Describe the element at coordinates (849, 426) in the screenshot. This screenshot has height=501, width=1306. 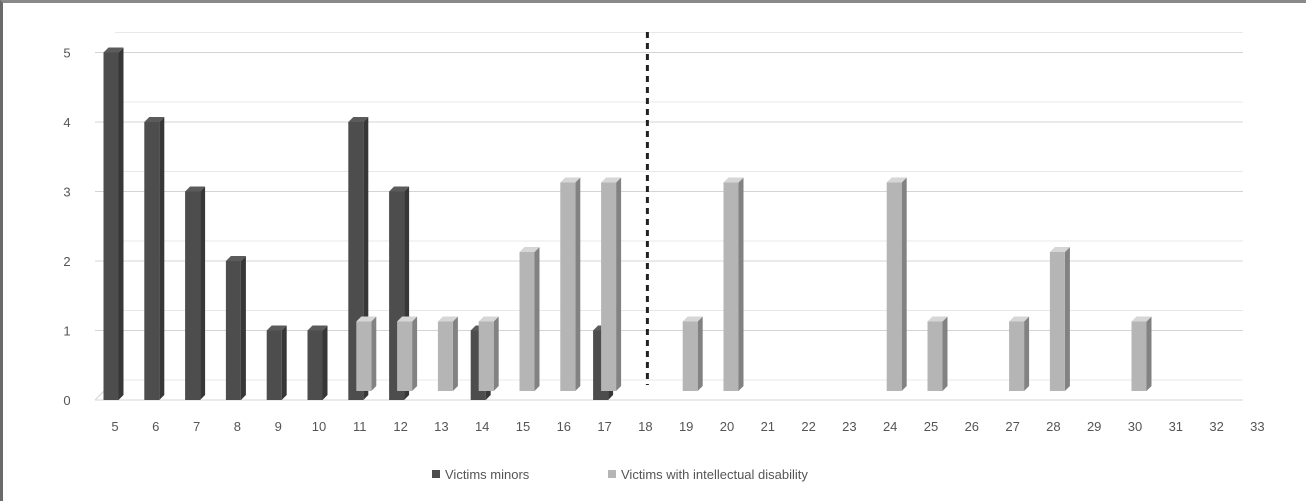
I see `x-tick-label: 23` at that location.